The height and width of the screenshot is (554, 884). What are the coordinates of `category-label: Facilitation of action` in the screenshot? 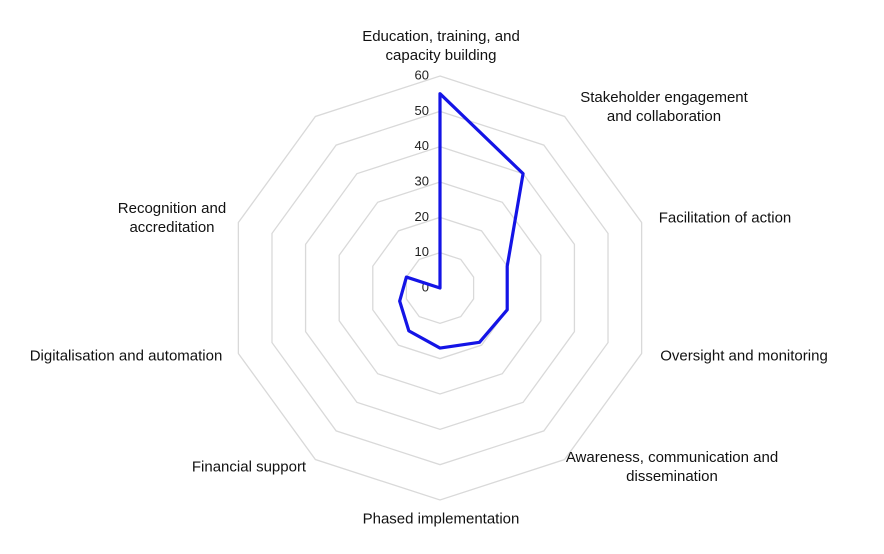 It's located at (725, 218).